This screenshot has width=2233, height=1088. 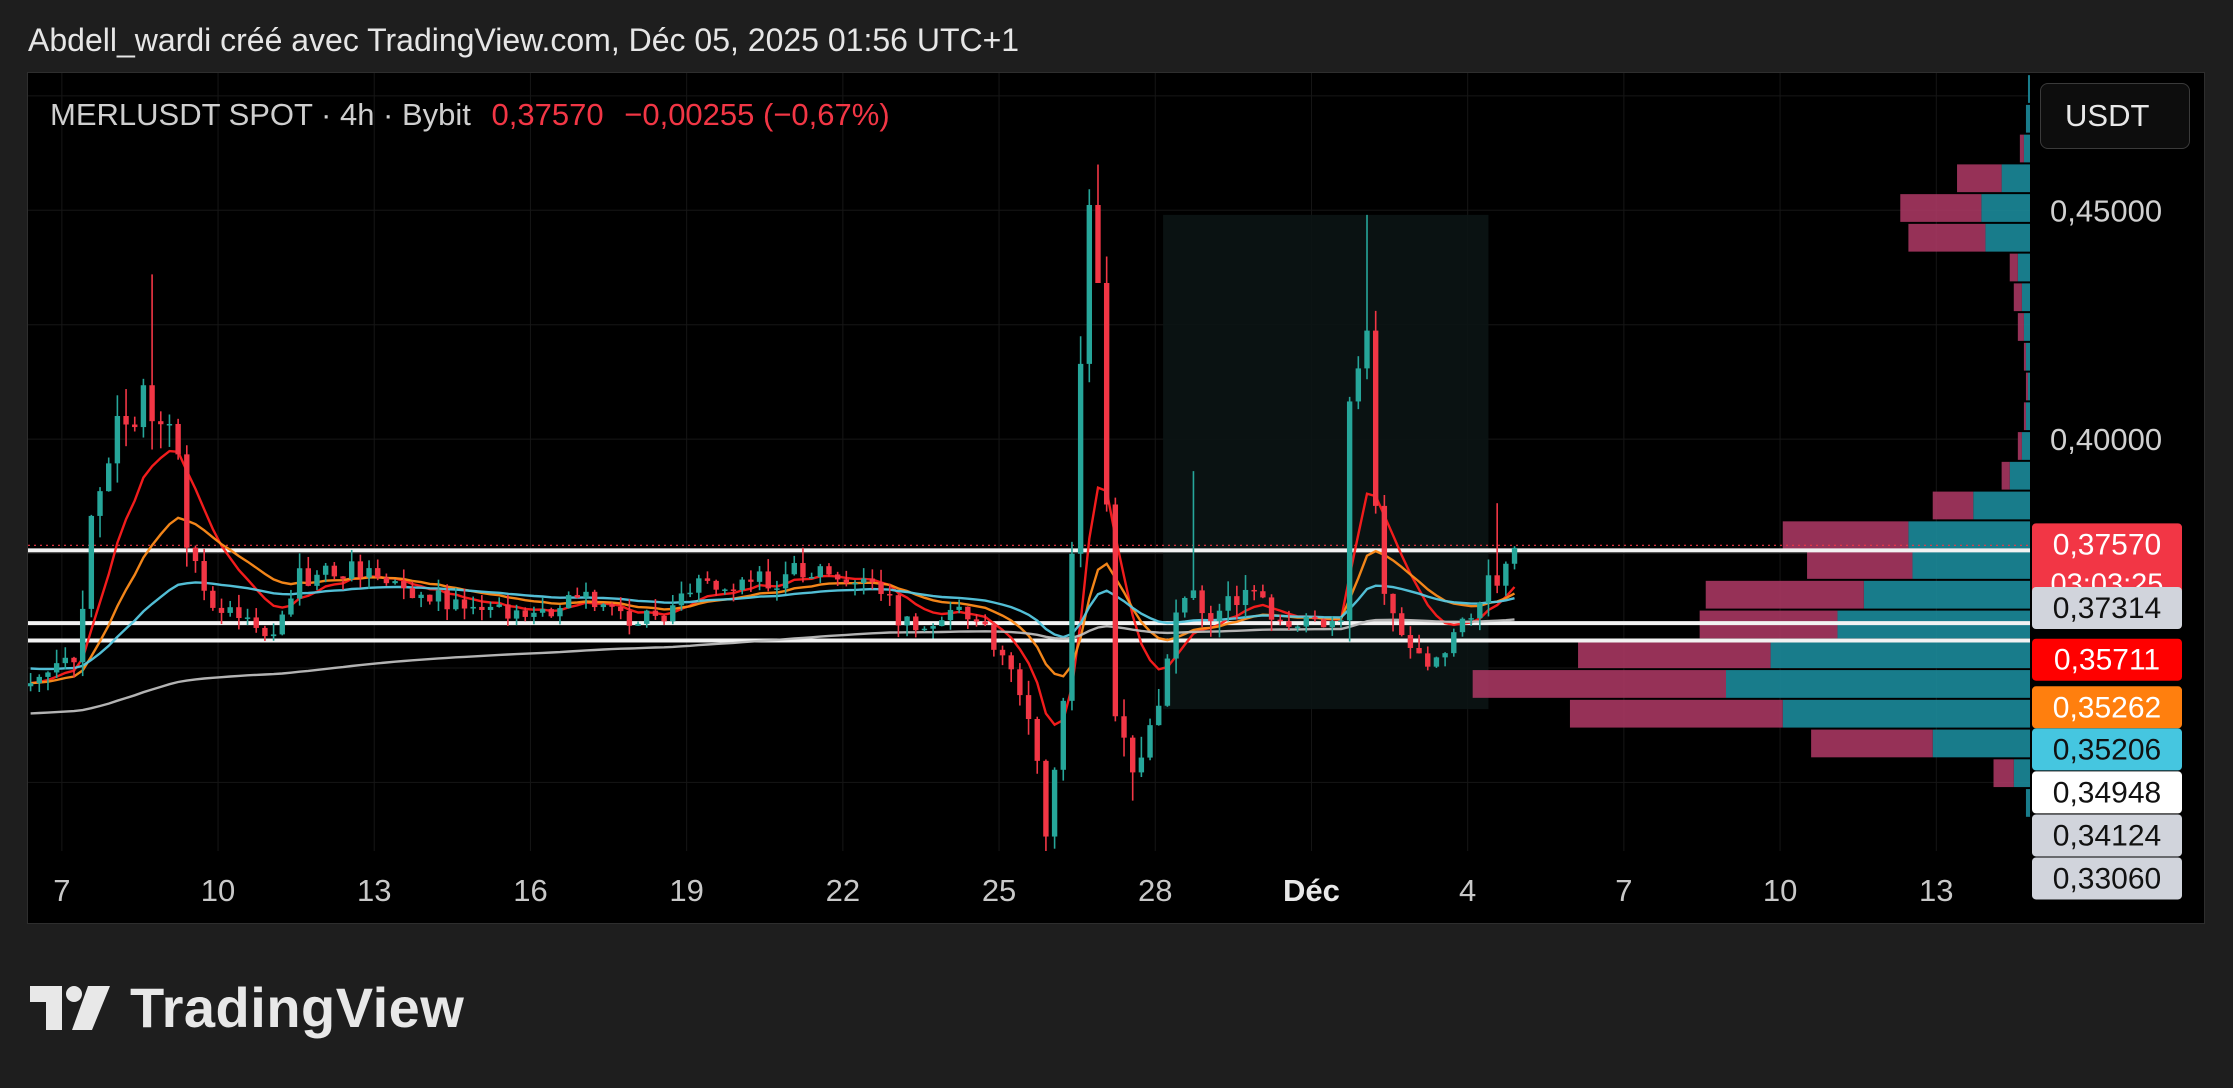 What do you see at coordinates (1155, 890) in the screenshot?
I see `time-tick-label: 28` at bounding box center [1155, 890].